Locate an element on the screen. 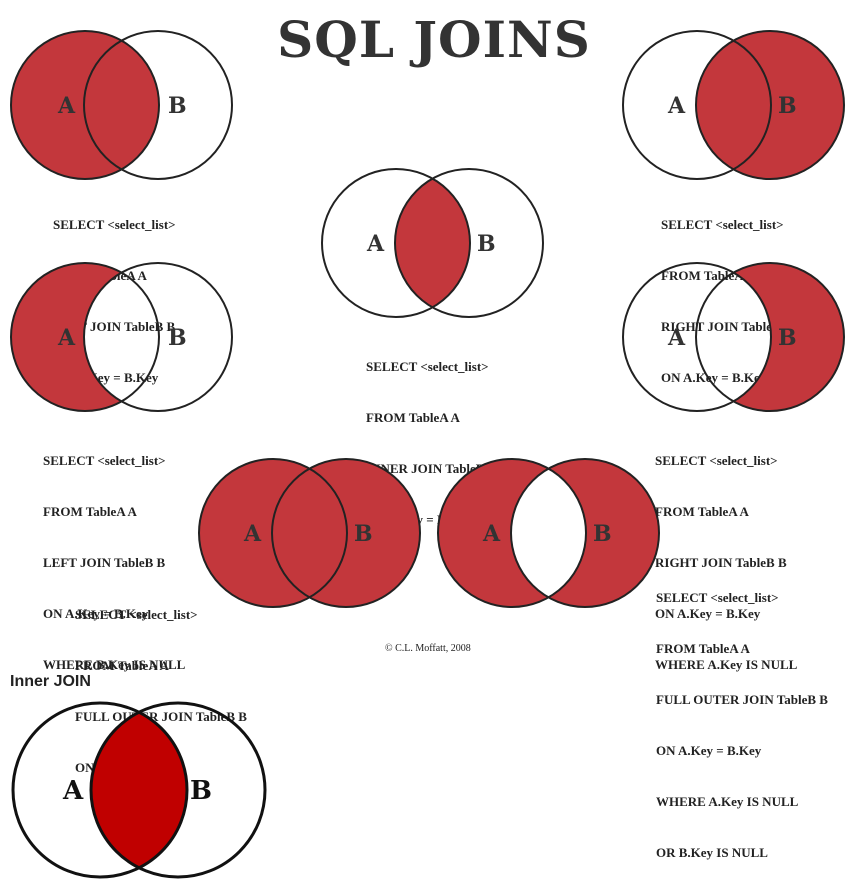 The height and width of the screenshot is (882, 856). venn-left-join: A B is located at coordinates (122, 106).